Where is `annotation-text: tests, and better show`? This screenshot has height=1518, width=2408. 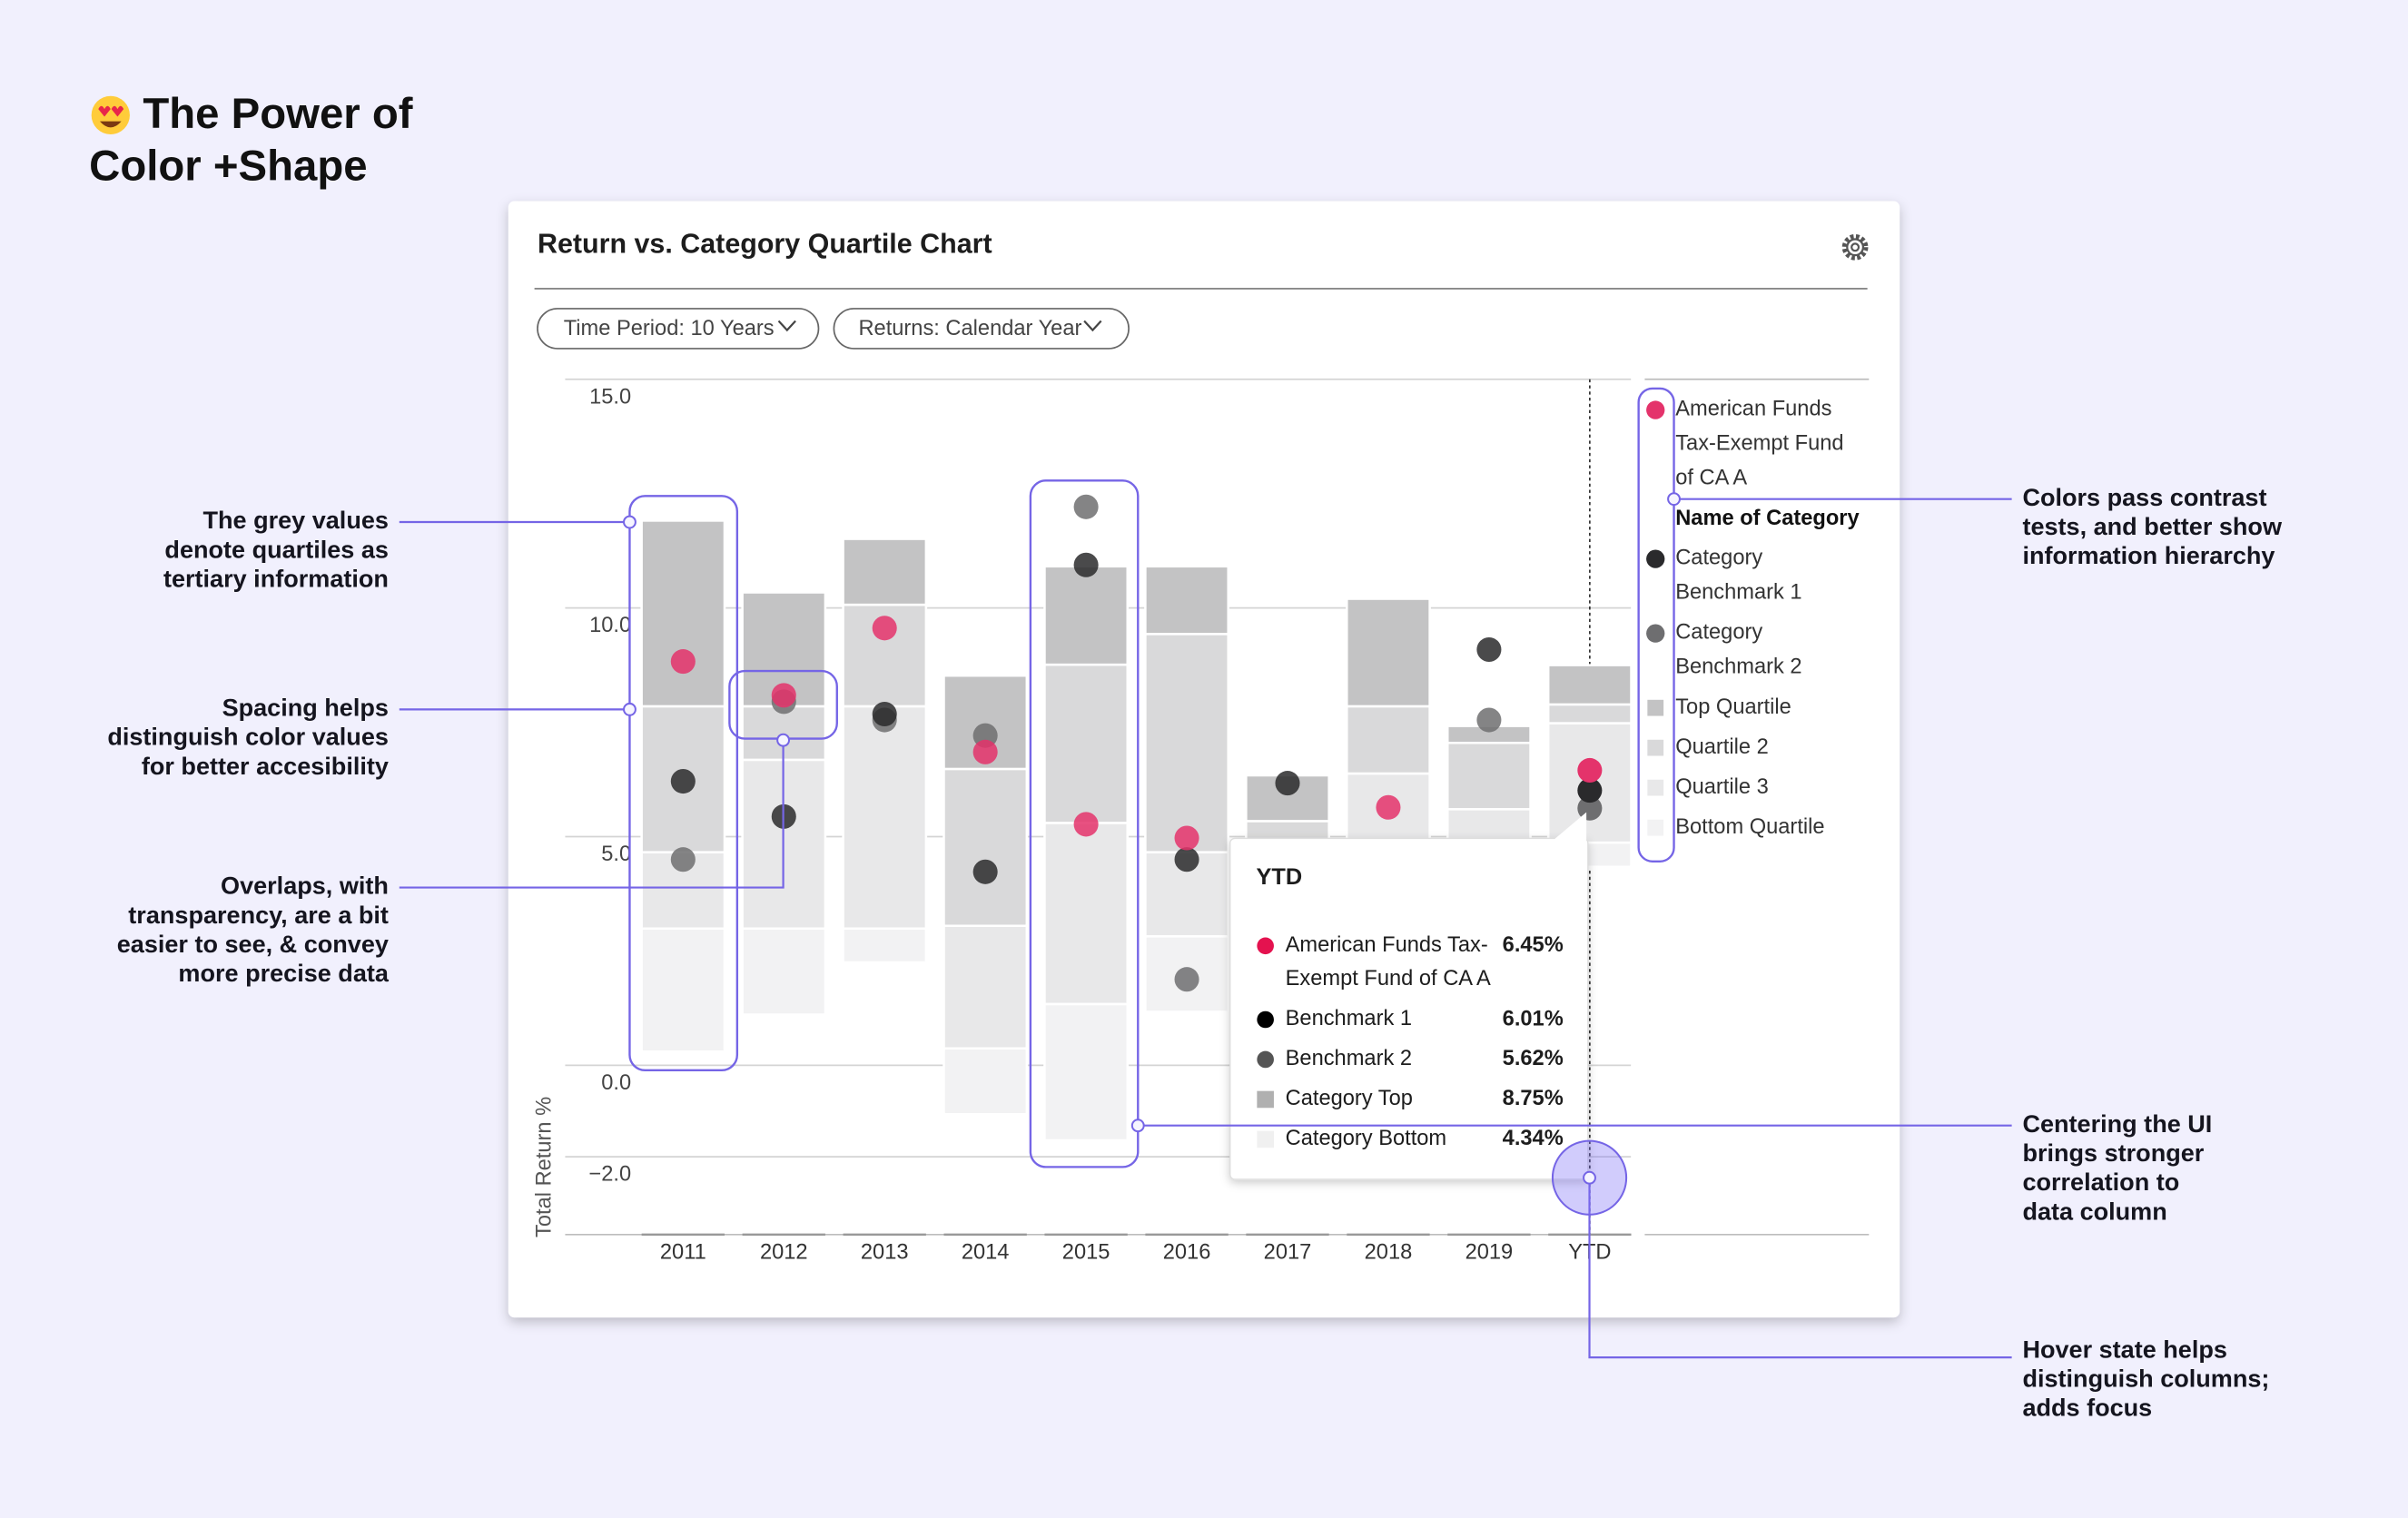
annotation-text: tests, and better show is located at coordinates (2152, 526).